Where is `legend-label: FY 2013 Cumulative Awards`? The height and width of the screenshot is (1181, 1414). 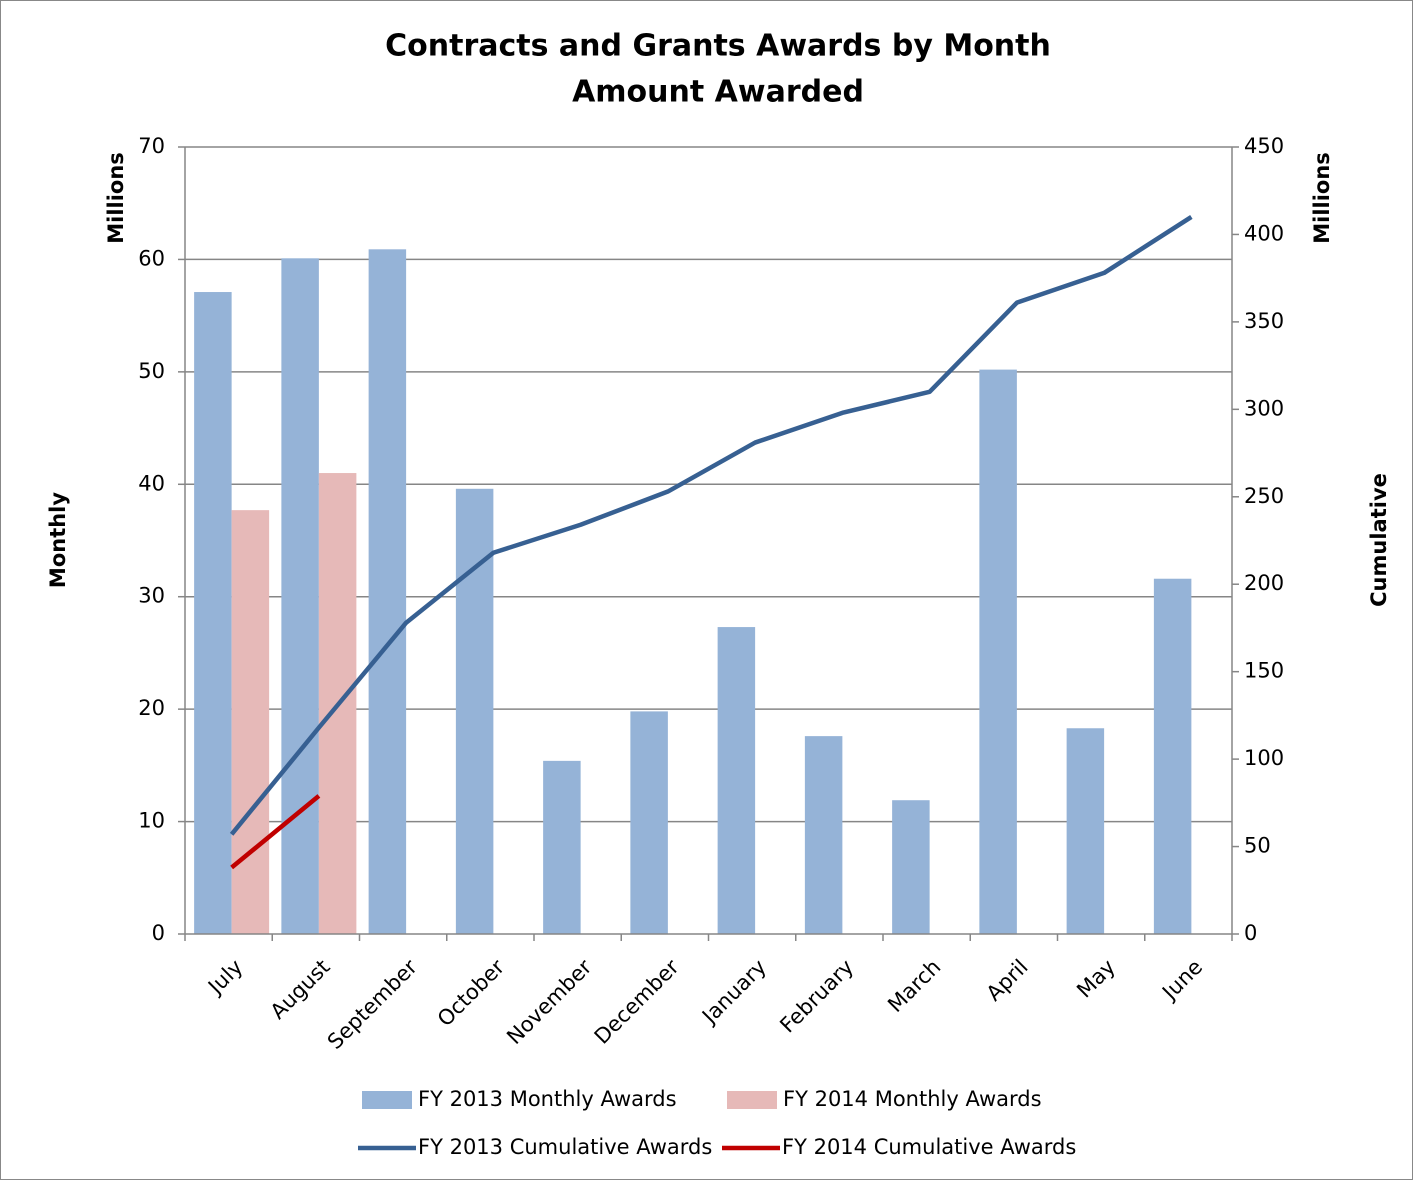 legend-label: FY 2013 Cumulative Awards is located at coordinates (565, 1147).